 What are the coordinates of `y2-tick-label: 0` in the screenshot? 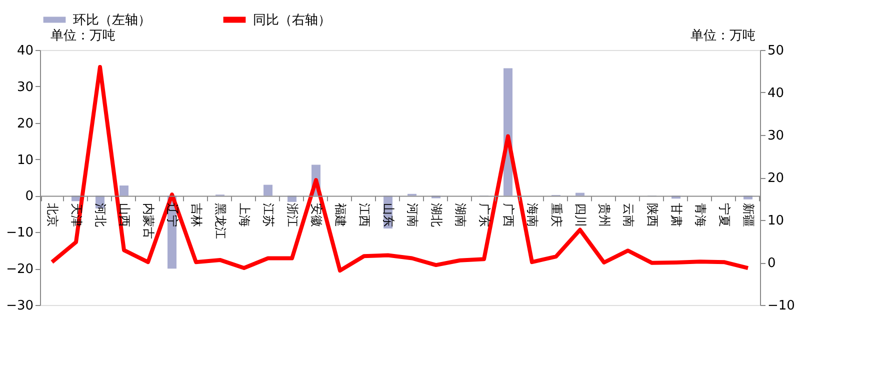 It's located at (772, 263).